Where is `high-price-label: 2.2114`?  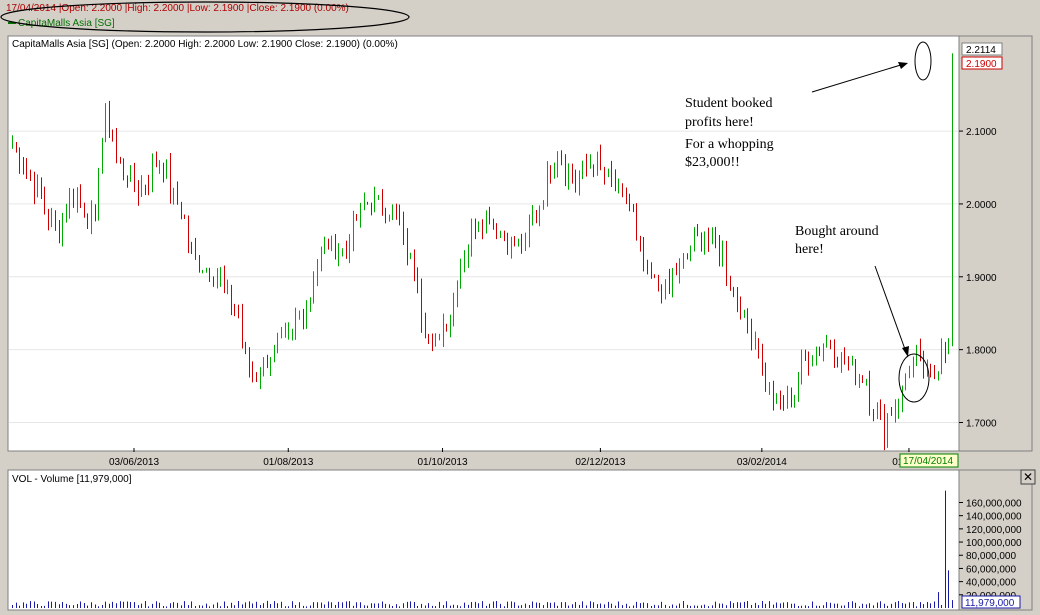
high-price-label: 2.2114 is located at coordinates (981, 50).